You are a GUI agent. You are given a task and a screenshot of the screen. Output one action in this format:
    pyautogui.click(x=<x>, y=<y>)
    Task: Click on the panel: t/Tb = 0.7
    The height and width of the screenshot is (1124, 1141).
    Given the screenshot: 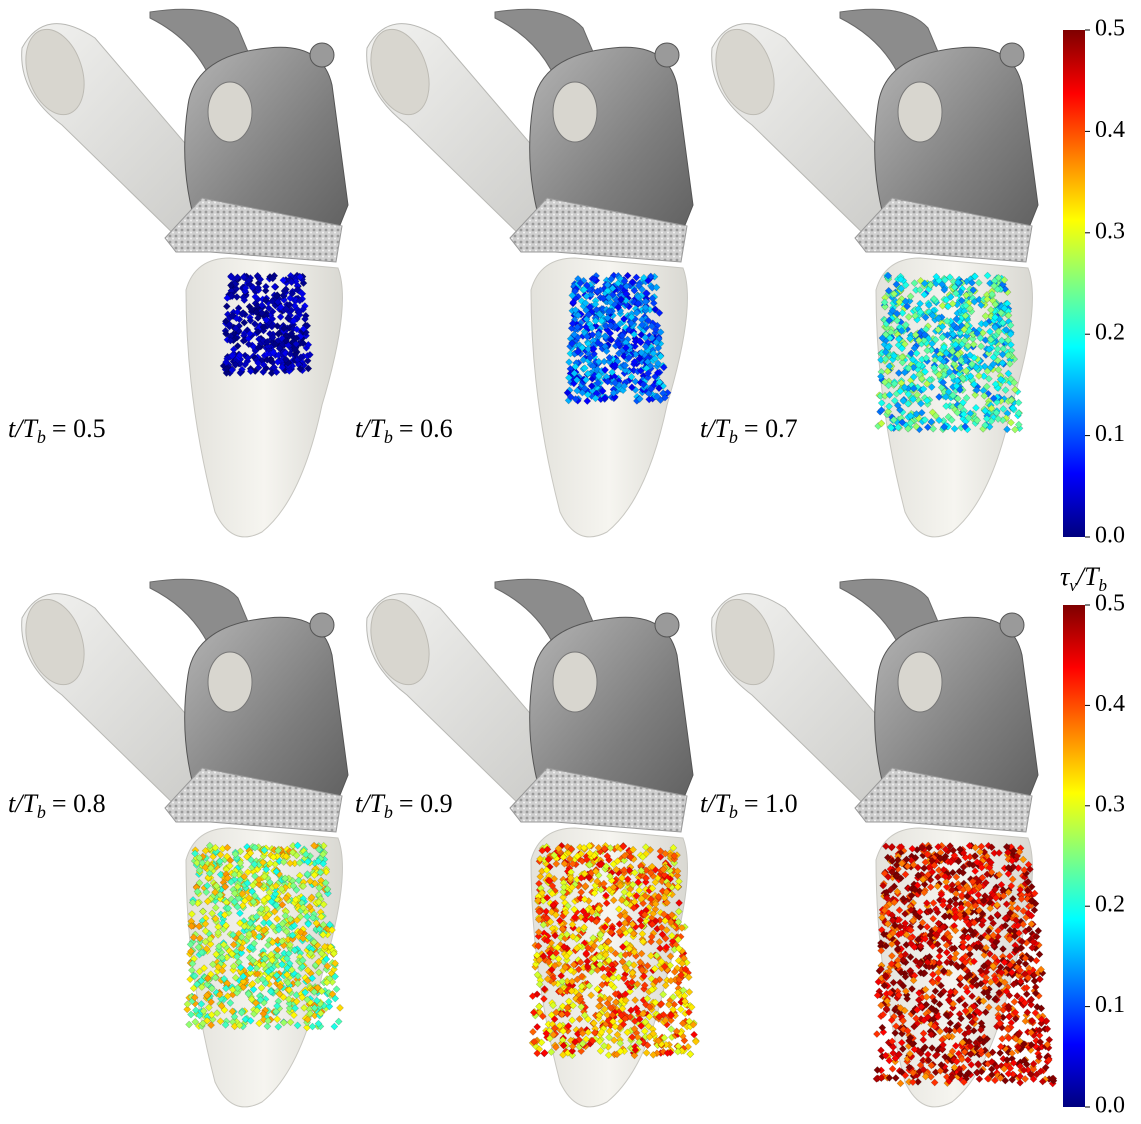 What is the action you would take?
    pyautogui.click(x=869, y=273)
    